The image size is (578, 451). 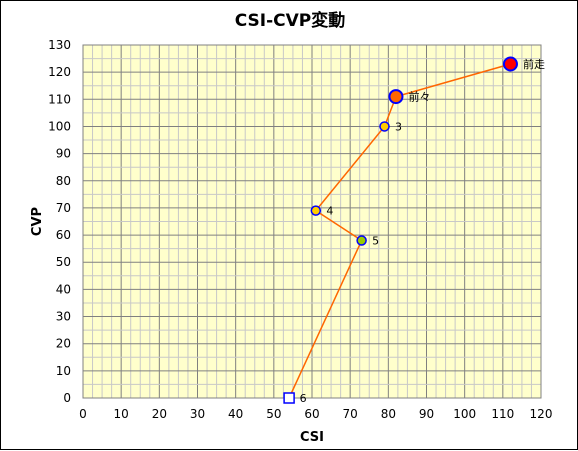 I want to click on chart-title: CSI-CVP変動, so click(x=290, y=20).